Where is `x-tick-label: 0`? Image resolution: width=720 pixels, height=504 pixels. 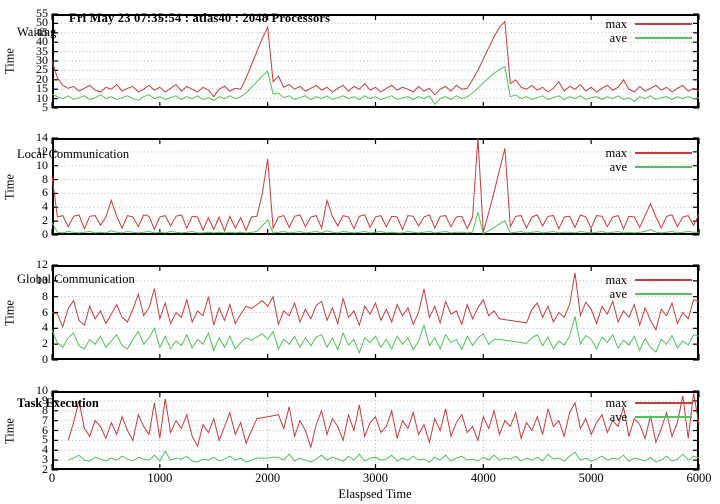
x-tick-label: 0 is located at coordinates (52, 478).